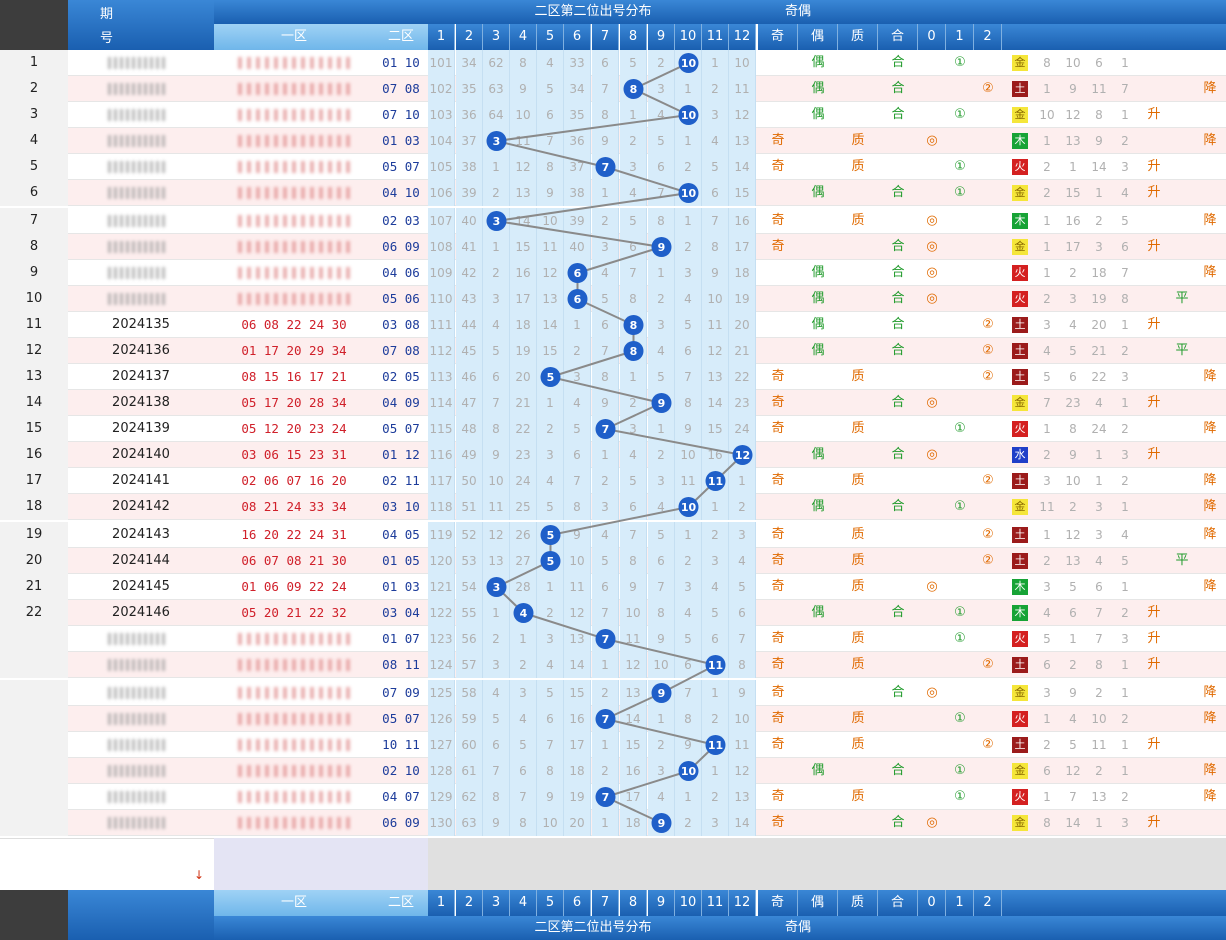 The width and height of the screenshot is (1226, 940). What do you see at coordinates (1125, 299) in the screenshot?
I see `count-cell: 8` at bounding box center [1125, 299].